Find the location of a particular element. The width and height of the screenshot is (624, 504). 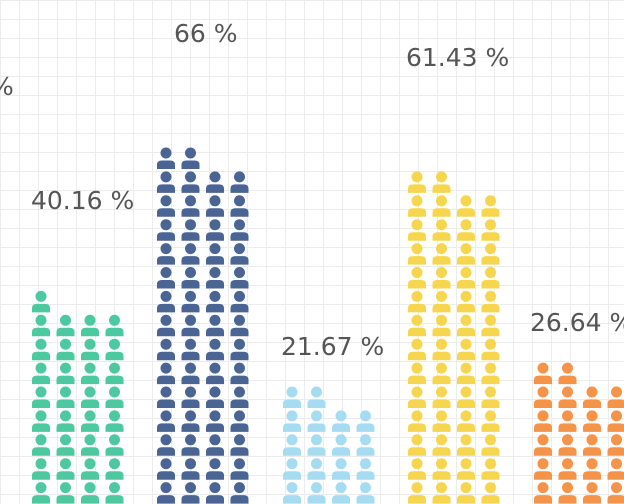

bar-1-value-label: 40.16 % is located at coordinates (82, 200).